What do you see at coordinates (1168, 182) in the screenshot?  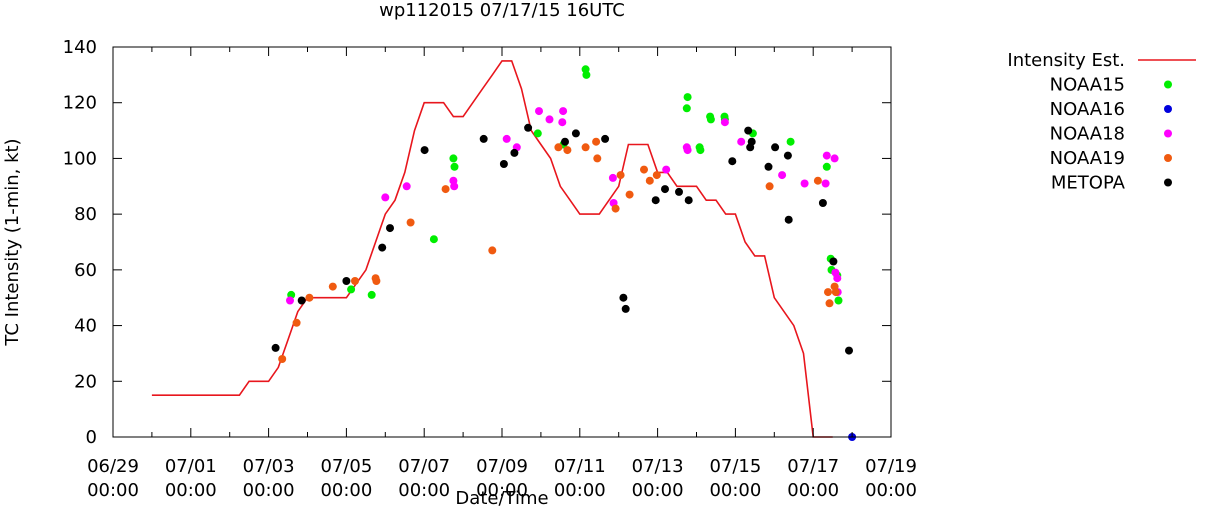 I see `legend-marker-metopa` at bounding box center [1168, 182].